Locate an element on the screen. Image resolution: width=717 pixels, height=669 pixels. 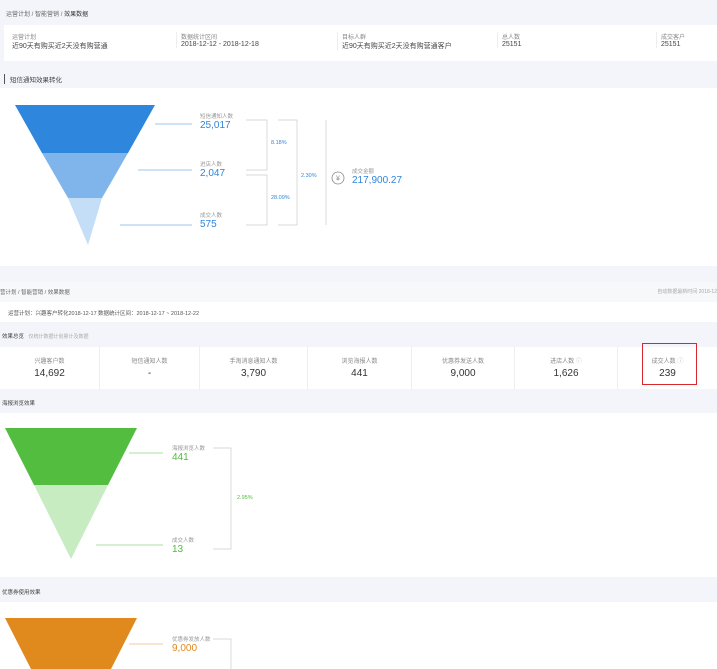
stat-label: 短信通知人数 is located at coordinates (149, 362).